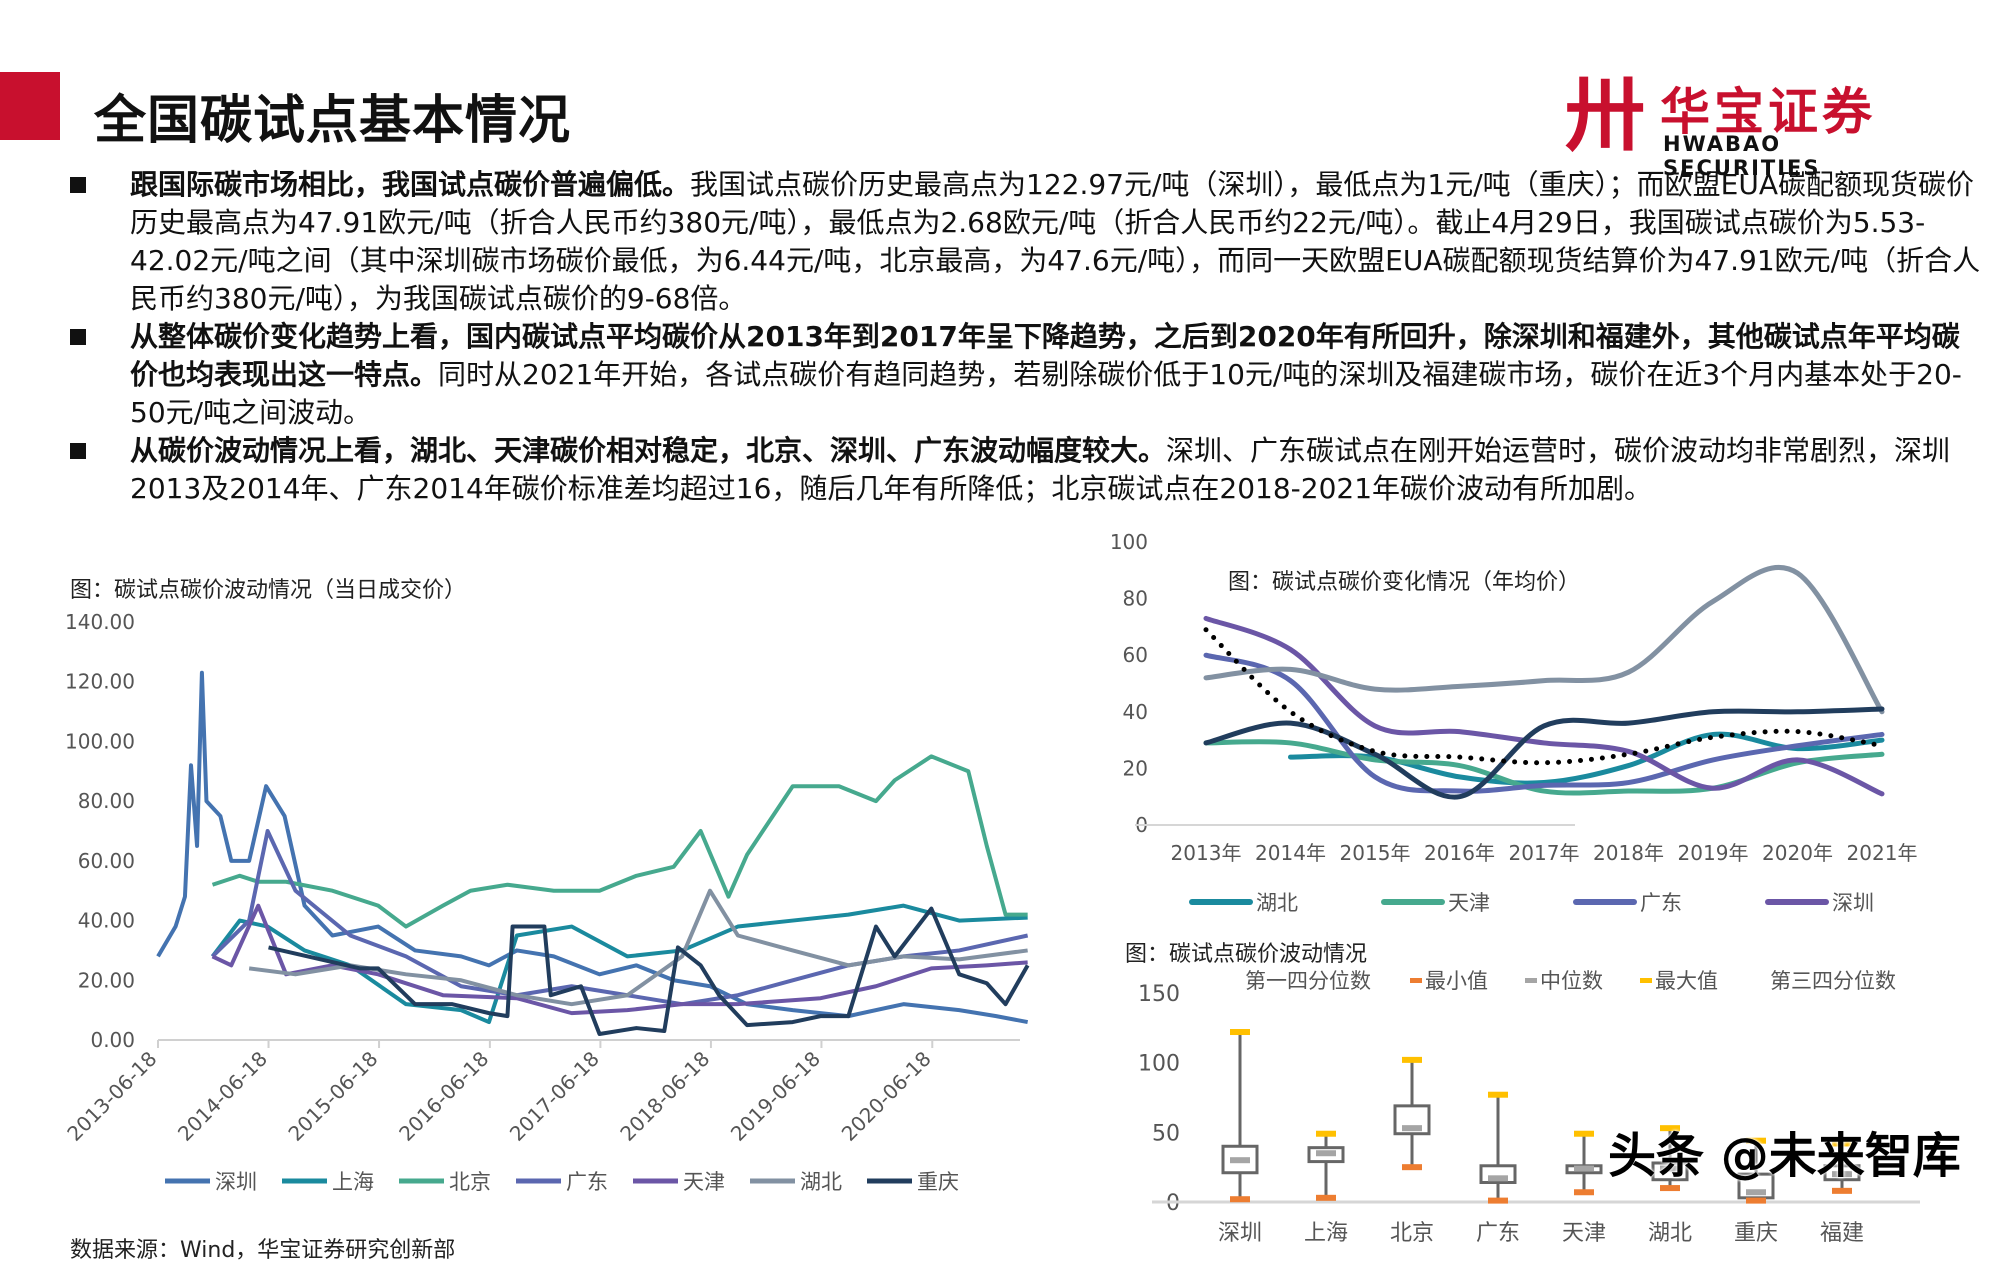  I want to click on category-label: 重庆, so click(1756, 1233).